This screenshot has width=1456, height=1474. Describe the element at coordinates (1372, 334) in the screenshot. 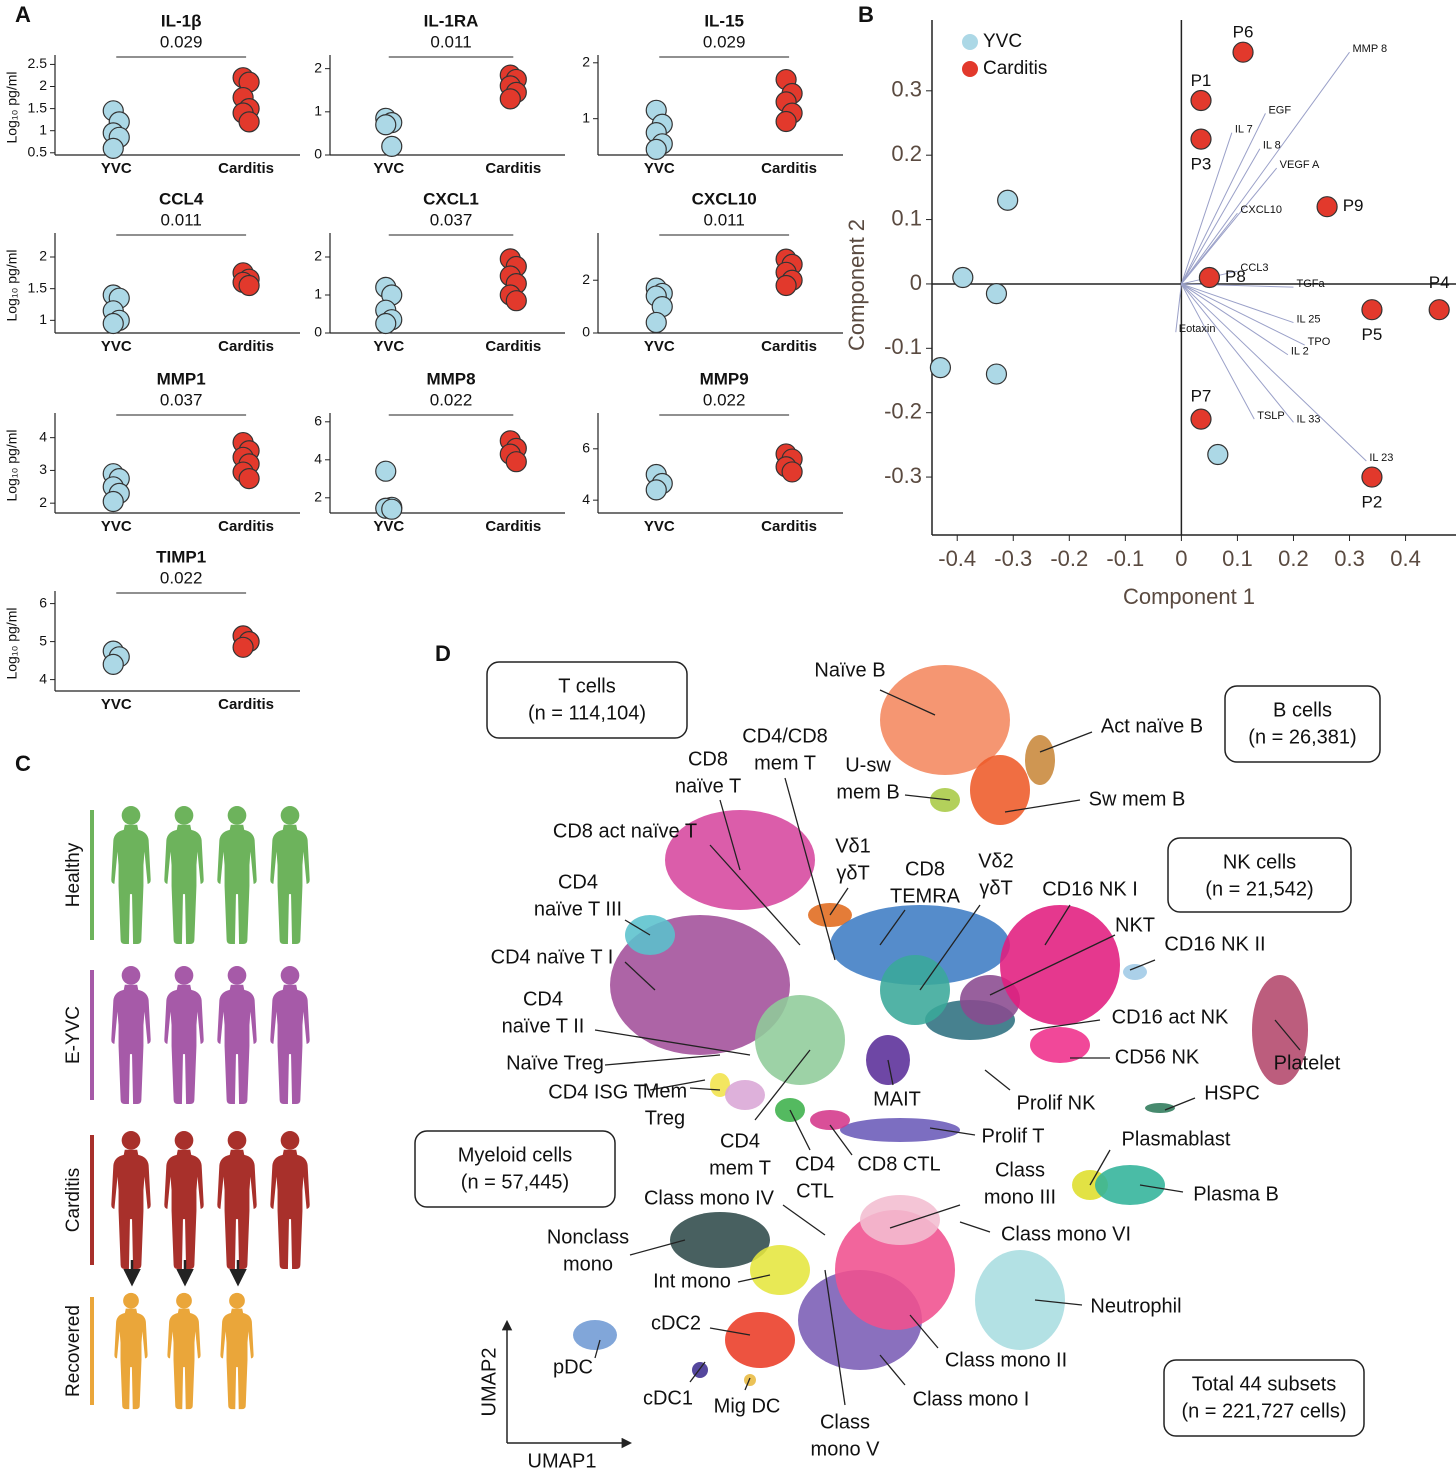

I see `point-label: P5` at that location.